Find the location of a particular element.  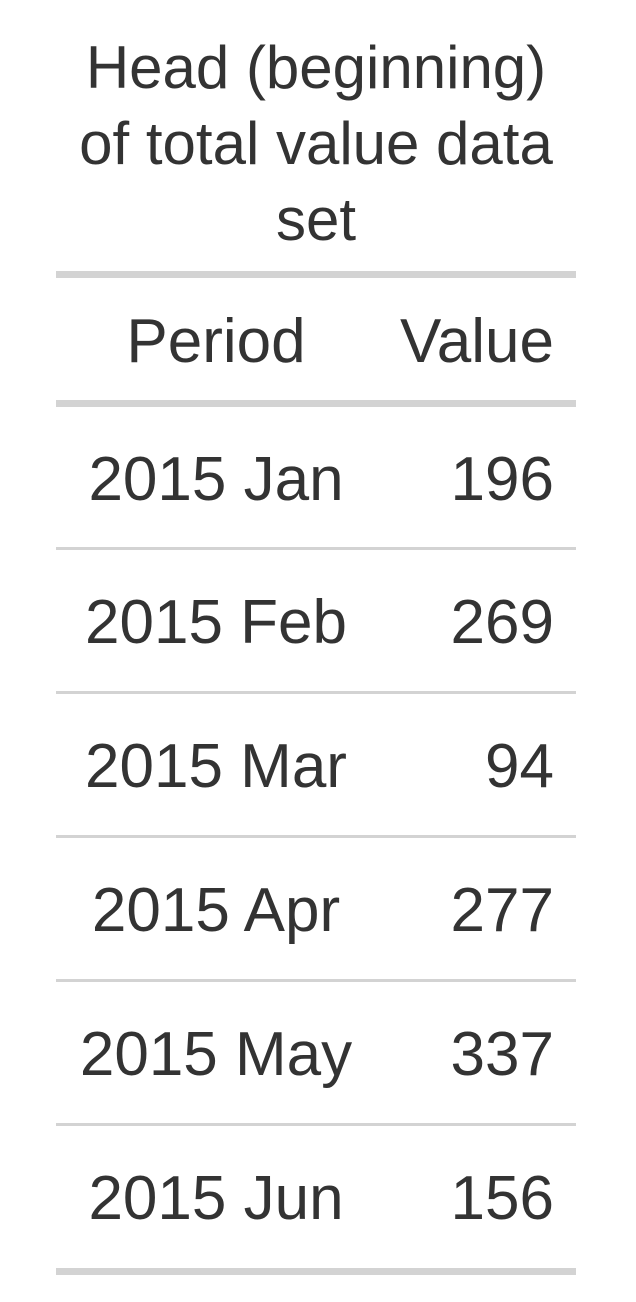

table-row: 2015 Jun 156 is located at coordinates (316, 1198).